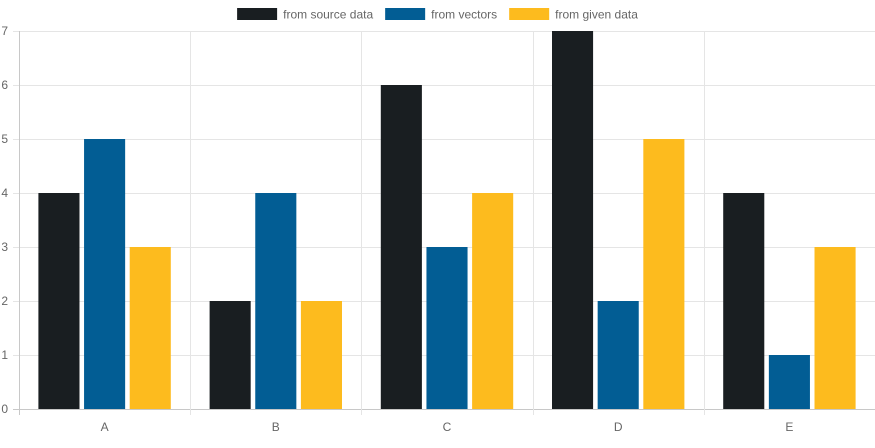 Image resolution: width=875 pixels, height=448 pixels. Describe the element at coordinates (4, 247) in the screenshot. I see `y-tick-label-3: 3` at that location.